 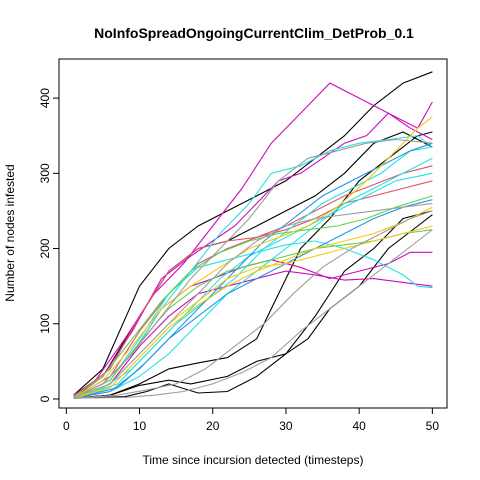 I want to click on x-tick-label: 50, so click(x=433, y=426).